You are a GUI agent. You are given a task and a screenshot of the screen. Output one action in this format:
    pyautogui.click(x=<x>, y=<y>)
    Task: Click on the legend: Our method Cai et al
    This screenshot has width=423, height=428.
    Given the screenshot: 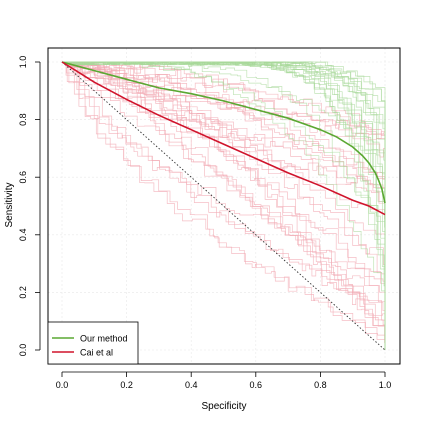 What is the action you would take?
    pyautogui.click(x=93, y=343)
    